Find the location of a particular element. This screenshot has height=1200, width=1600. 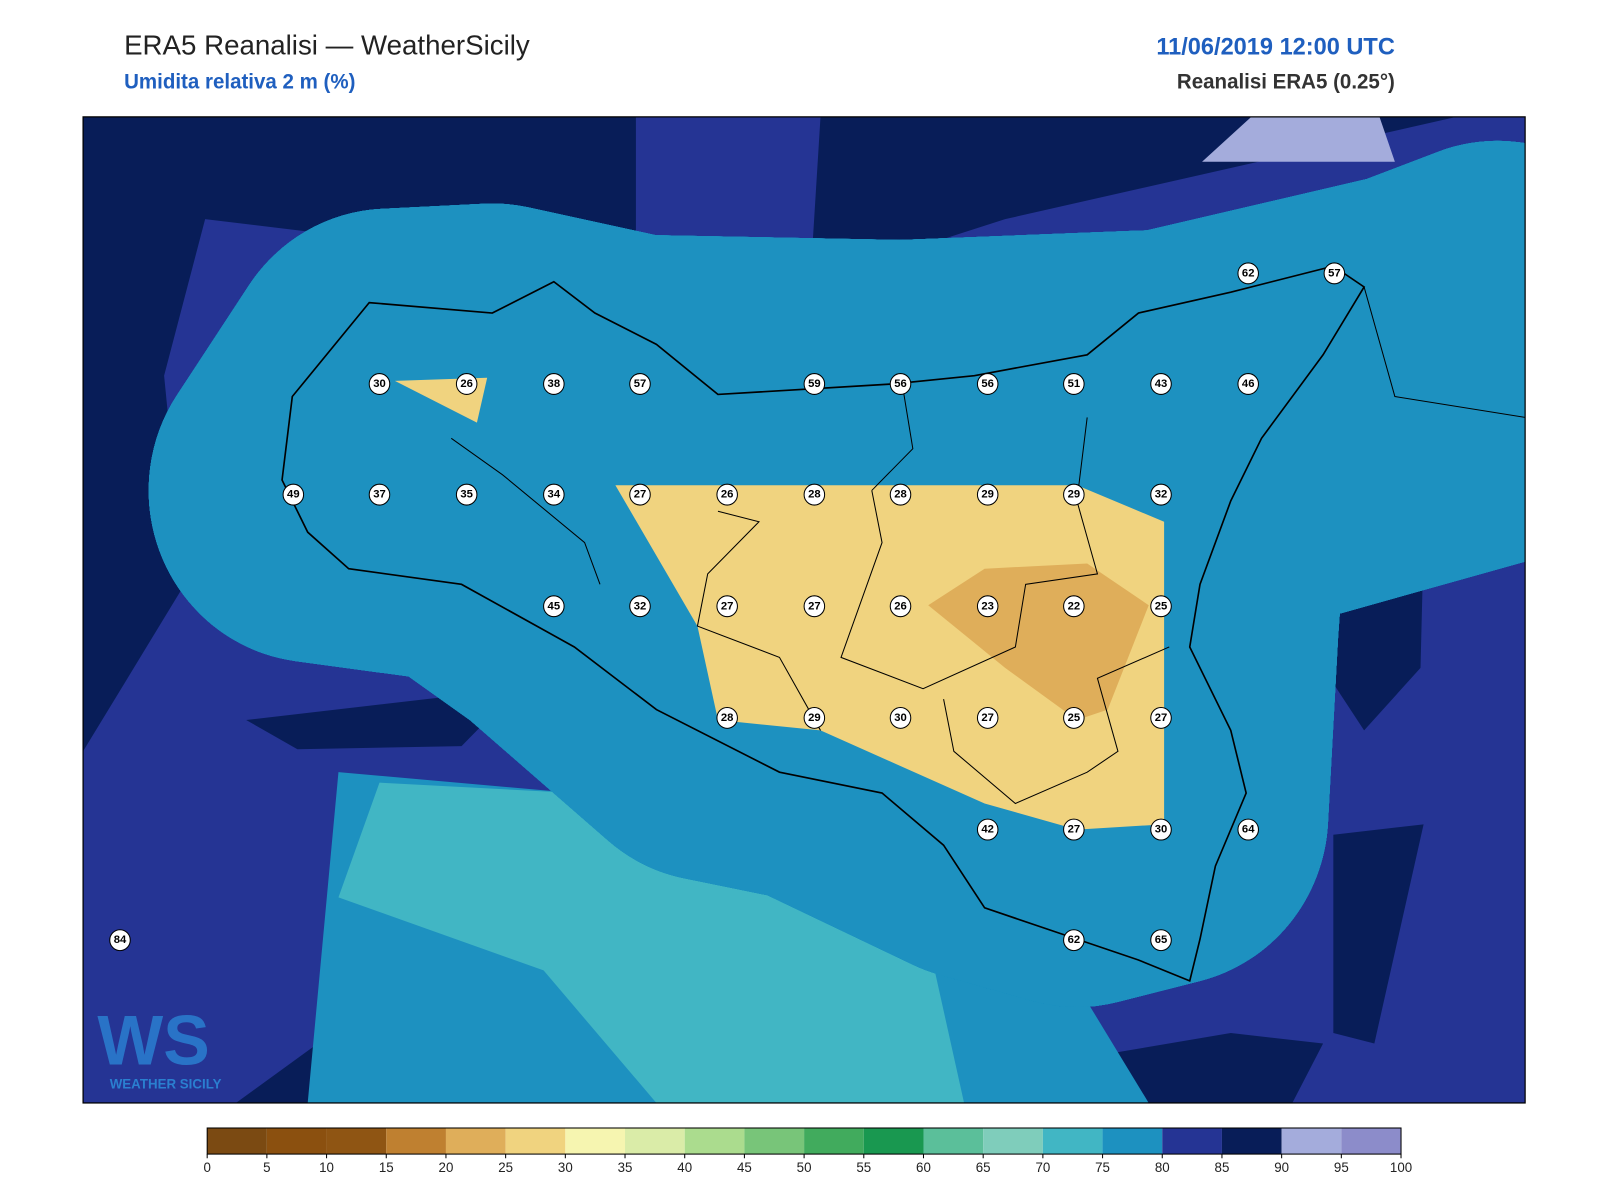

station-value: 51 is located at coordinates (1074, 384).